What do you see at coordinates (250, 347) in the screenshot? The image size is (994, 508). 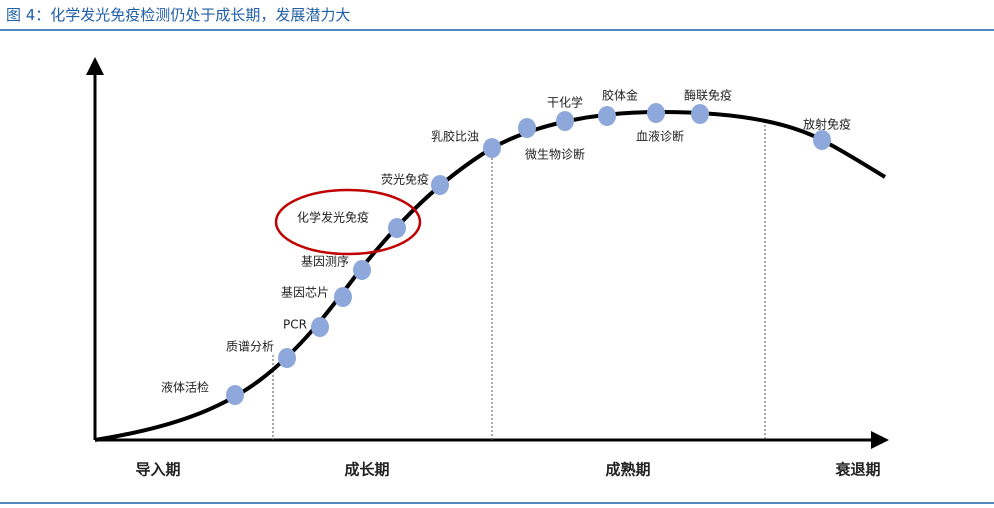 I see `node-label: 质谱分析` at bounding box center [250, 347].